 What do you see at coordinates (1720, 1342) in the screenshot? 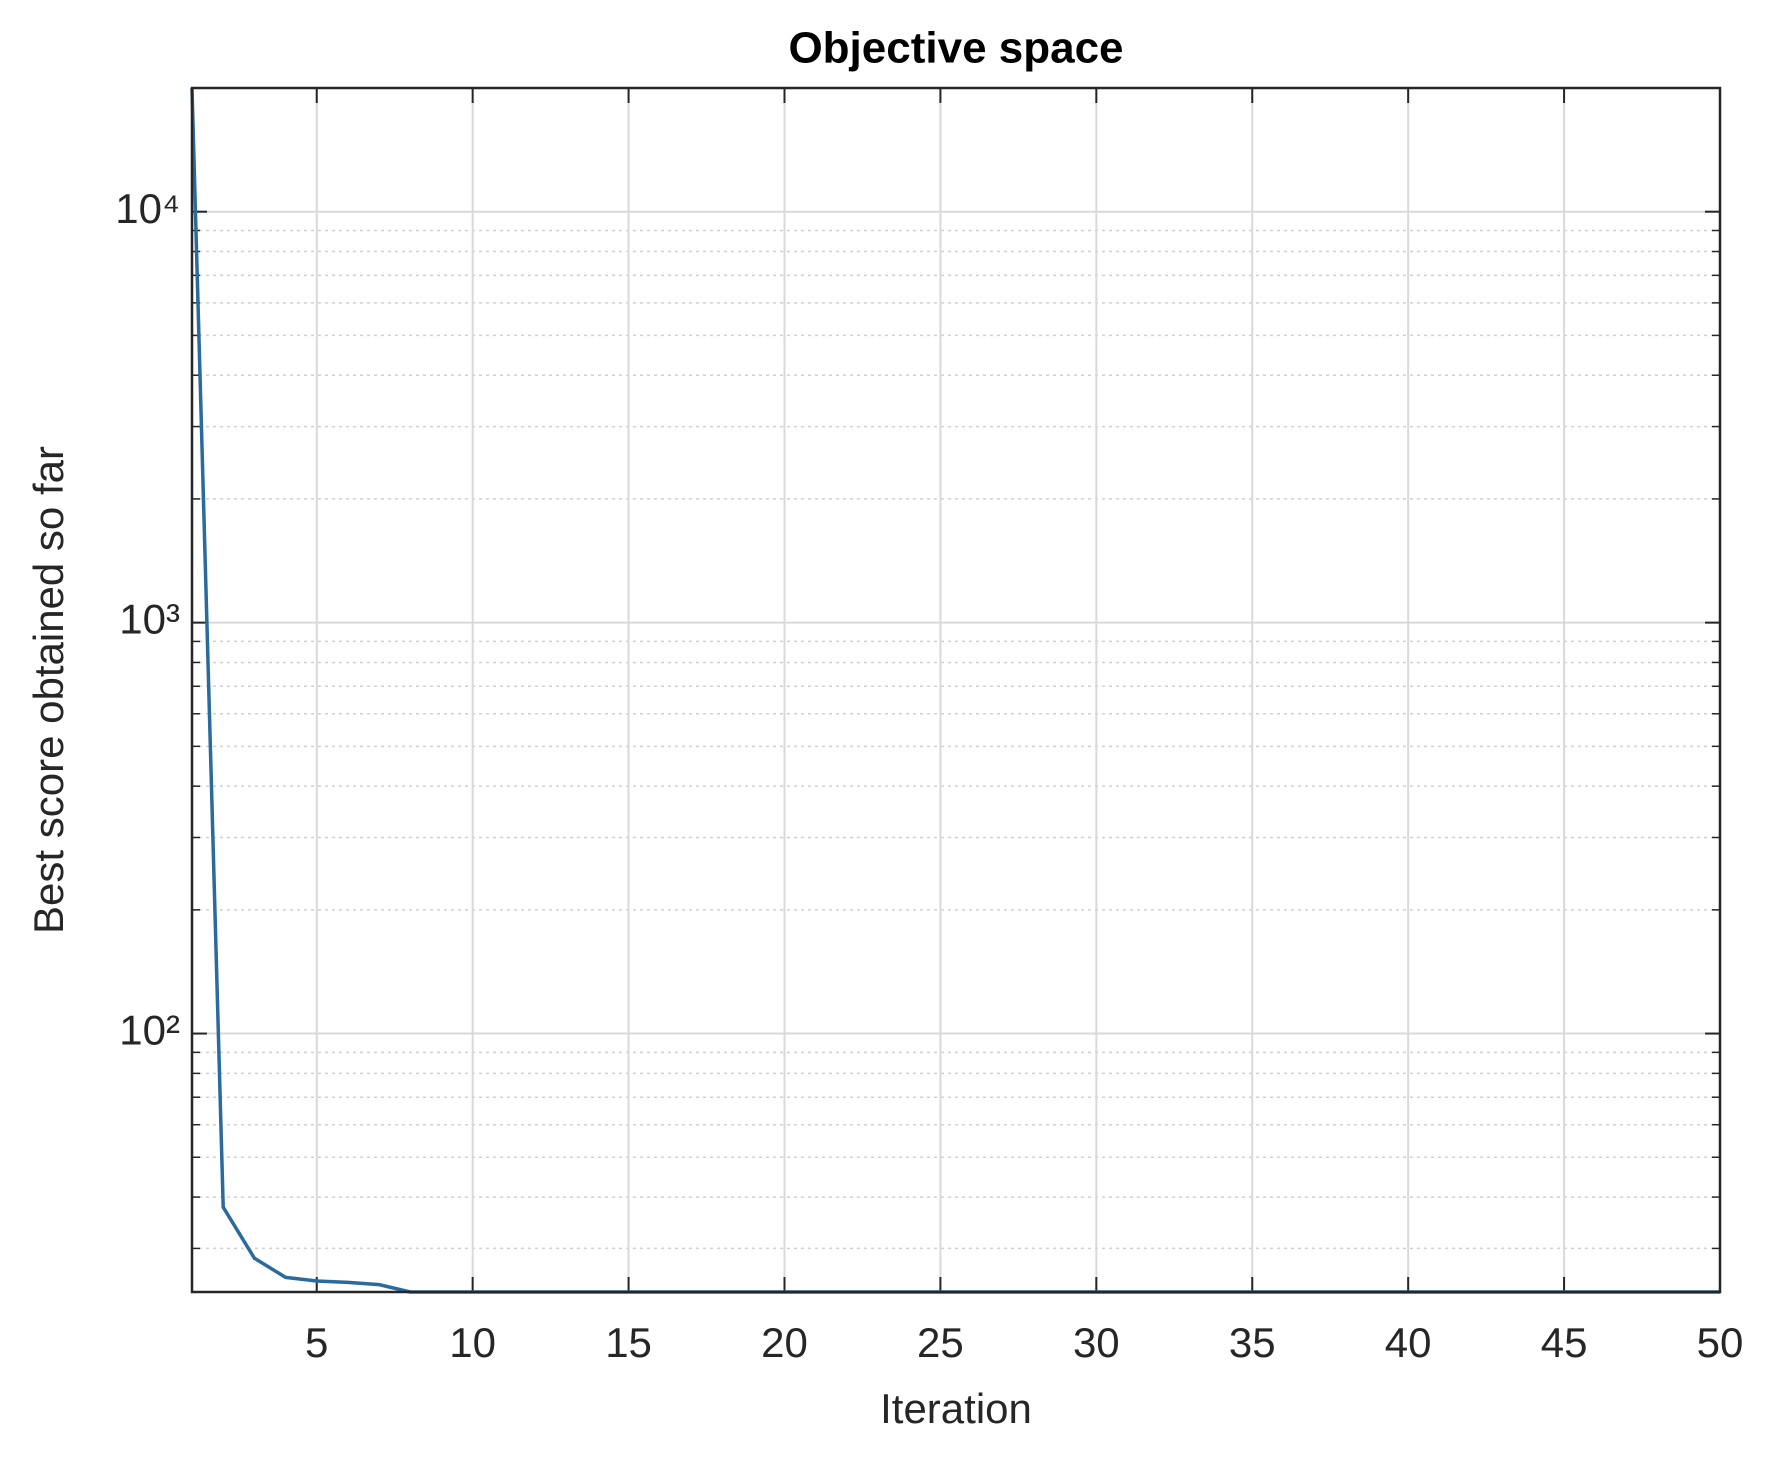
I see `x-tick-label: 50` at bounding box center [1720, 1342].